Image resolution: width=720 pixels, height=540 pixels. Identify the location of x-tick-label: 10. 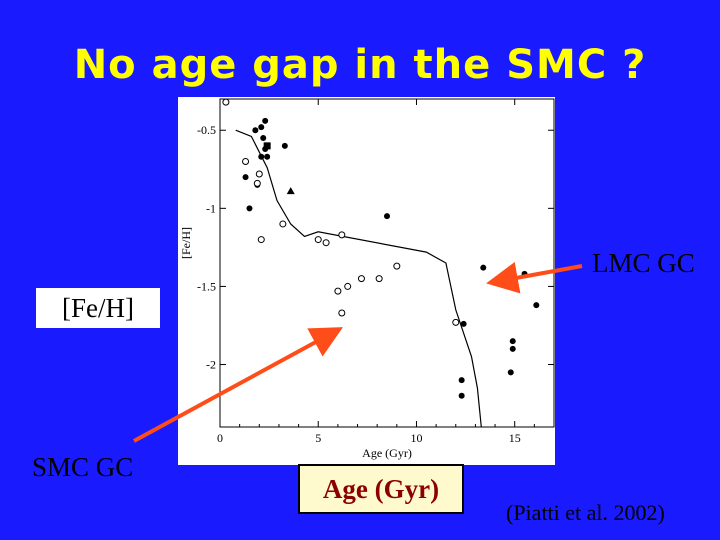
(416, 438).